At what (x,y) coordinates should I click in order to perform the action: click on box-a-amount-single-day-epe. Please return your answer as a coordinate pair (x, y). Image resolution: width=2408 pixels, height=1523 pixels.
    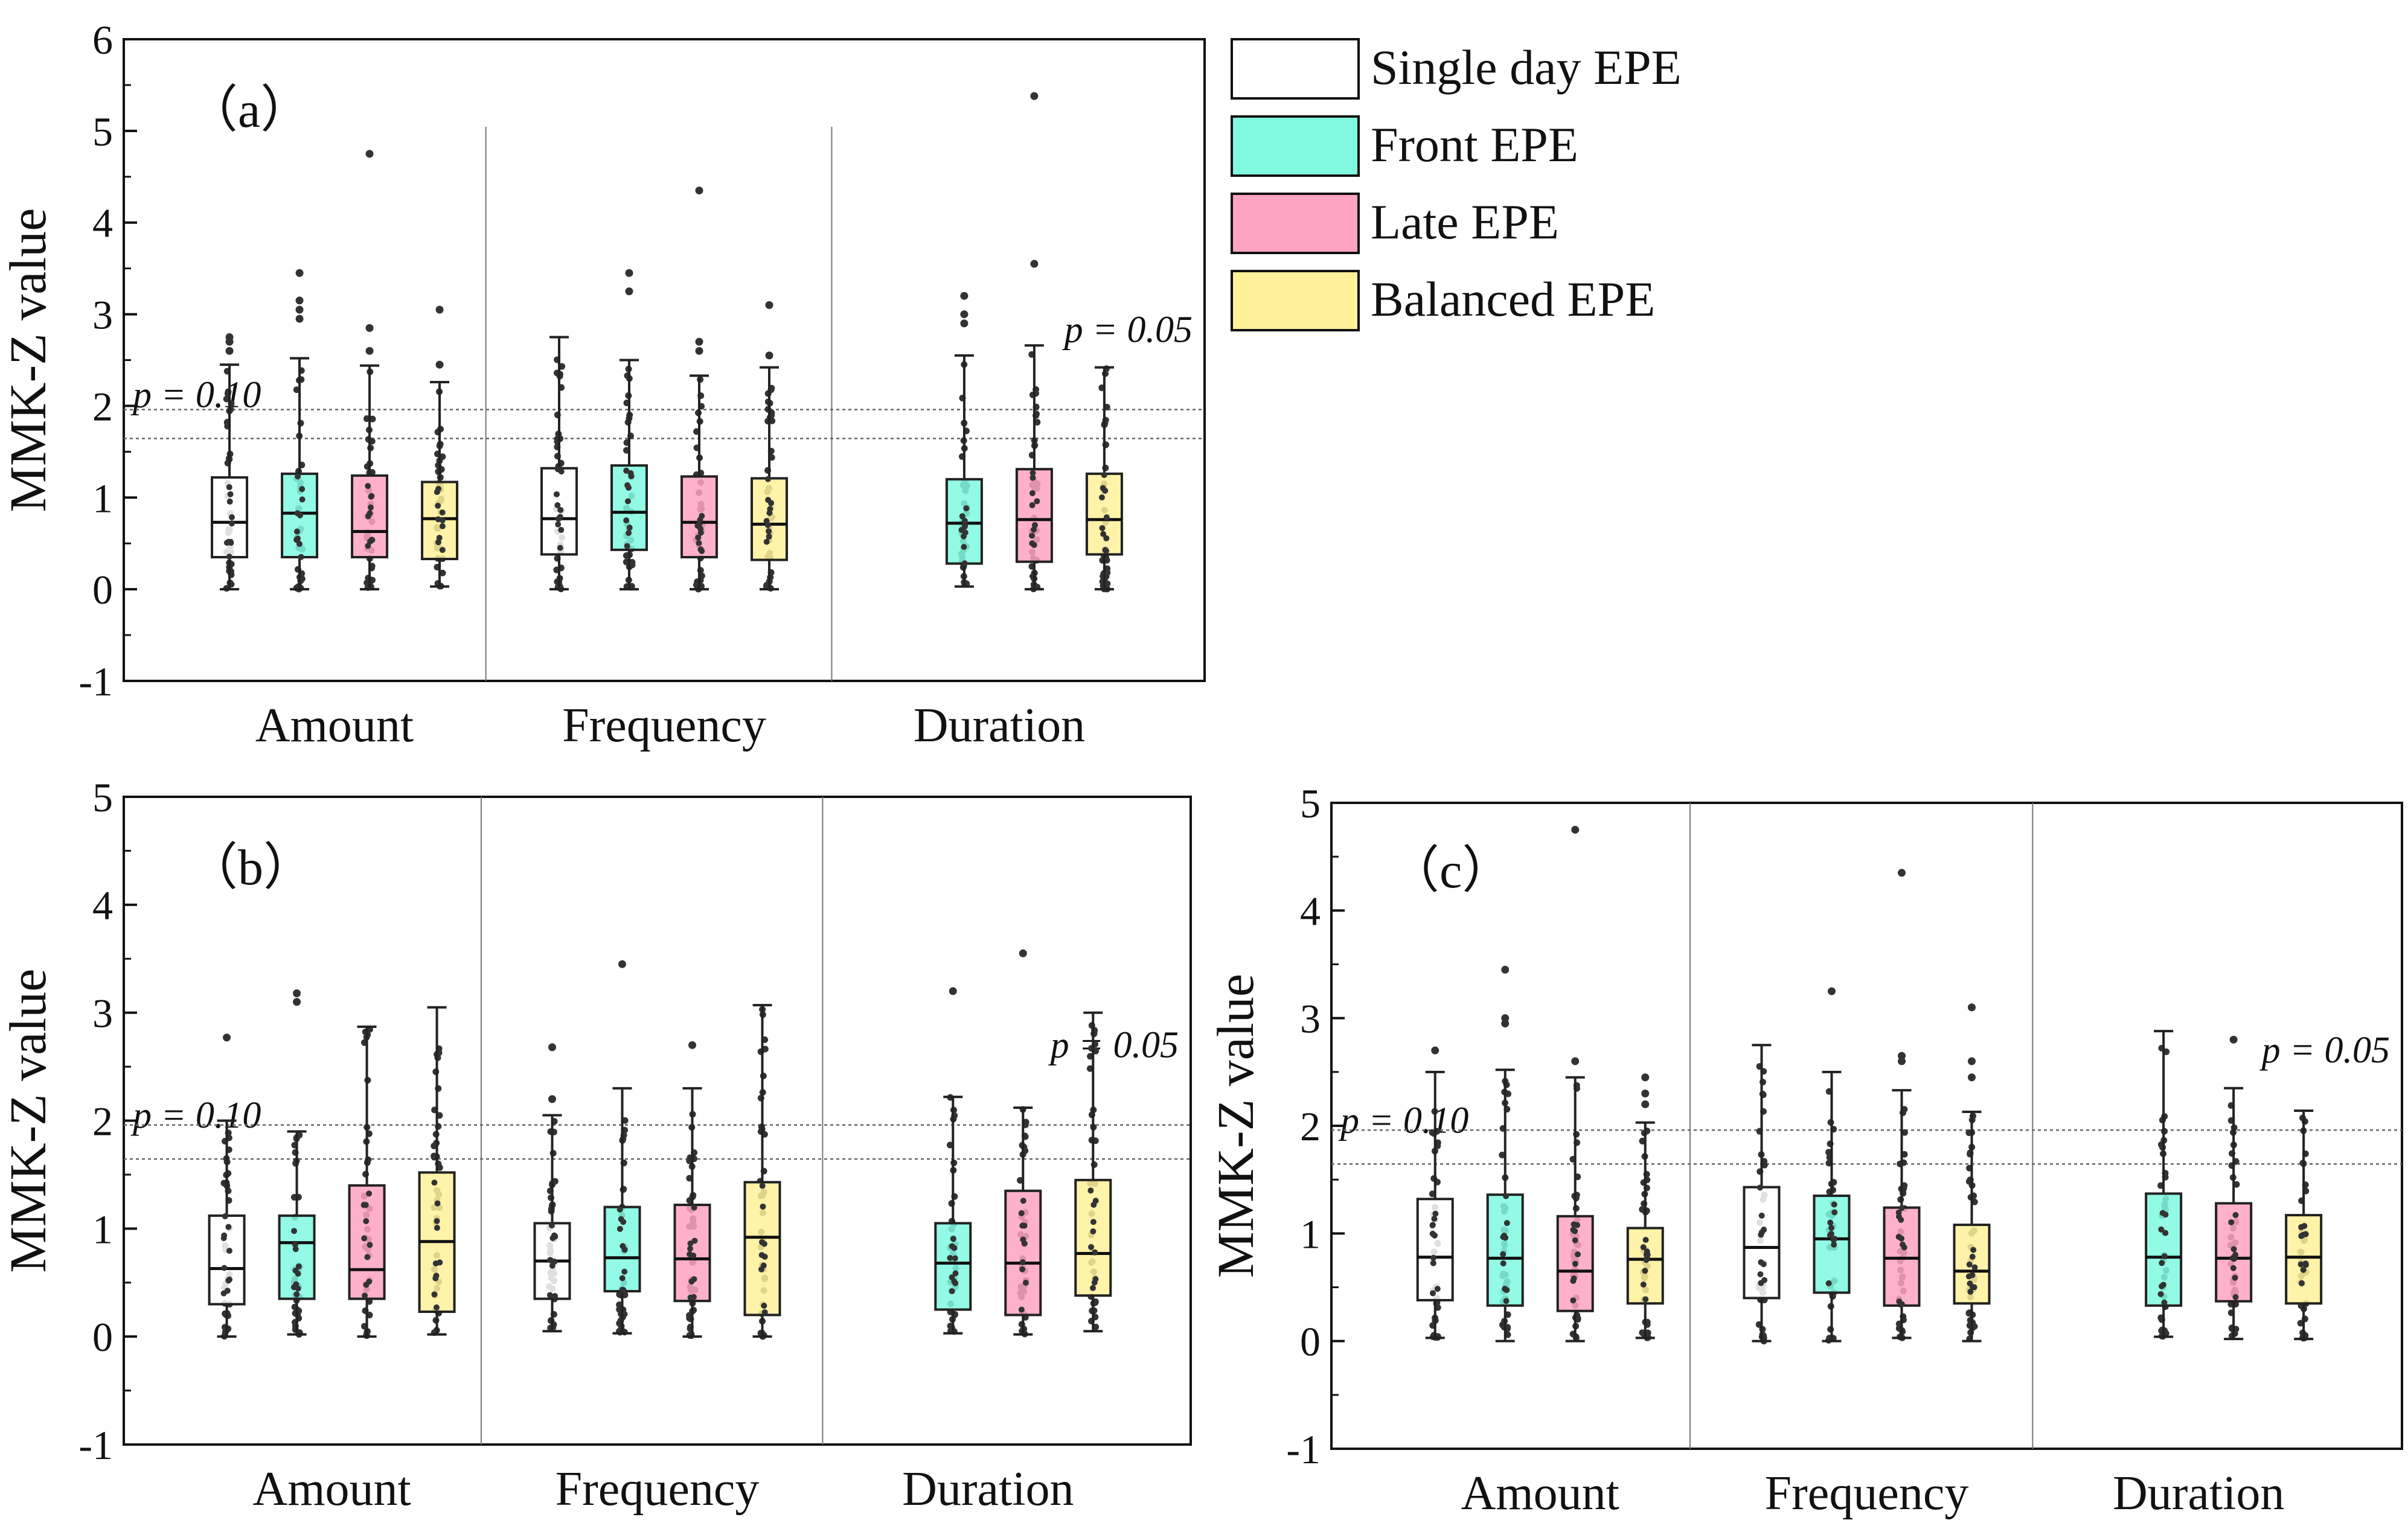
    Looking at the image, I should click on (230, 463).